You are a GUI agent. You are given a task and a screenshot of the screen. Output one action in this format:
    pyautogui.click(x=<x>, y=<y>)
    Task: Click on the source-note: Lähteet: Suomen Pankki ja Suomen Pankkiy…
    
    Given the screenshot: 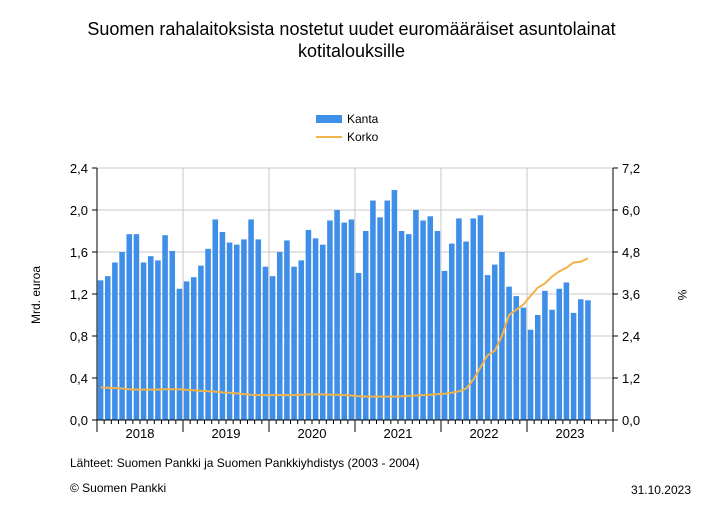 What is the action you would take?
    pyautogui.click(x=245, y=463)
    